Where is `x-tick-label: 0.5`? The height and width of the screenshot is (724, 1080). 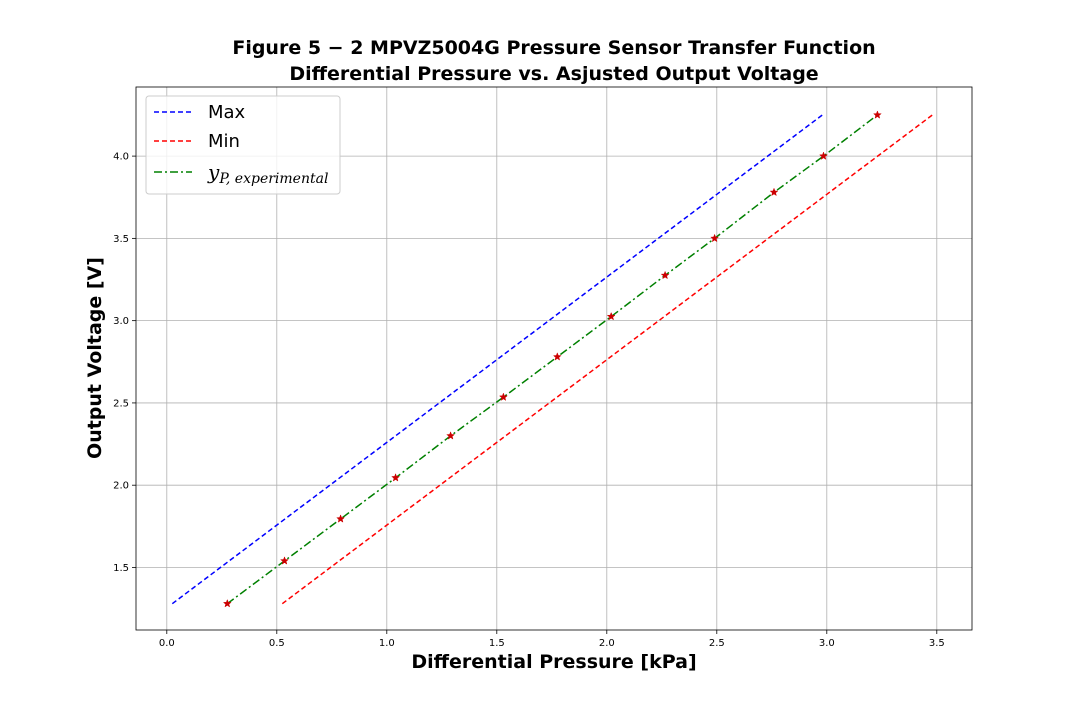
x-tick-label: 0.5 is located at coordinates (277, 643).